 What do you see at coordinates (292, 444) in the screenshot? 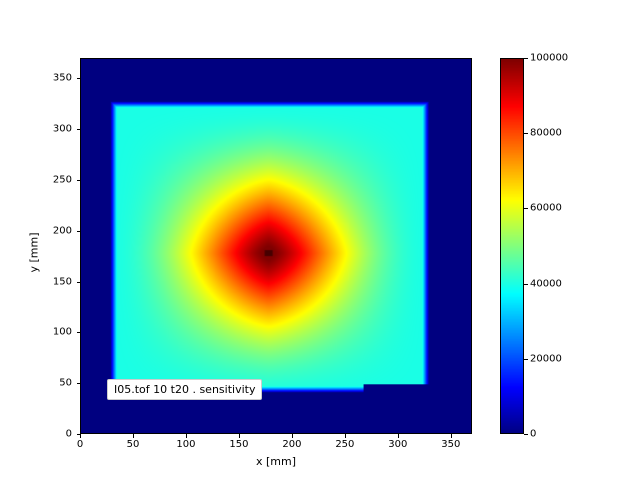
I see `x-tick-label: 200` at bounding box center [292, 444].